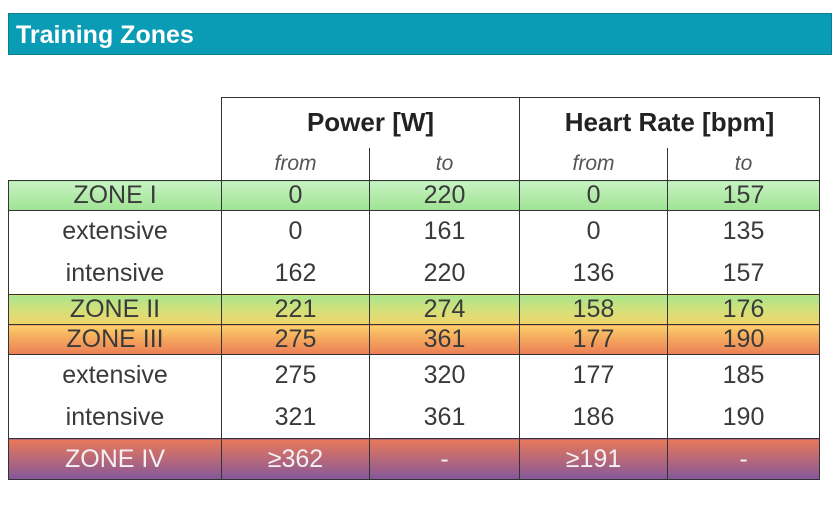  What do you see at coordinates (594, 459) in the screenshot?
I see `hr-from-value: ≥191` at bounding box center [594, 459].